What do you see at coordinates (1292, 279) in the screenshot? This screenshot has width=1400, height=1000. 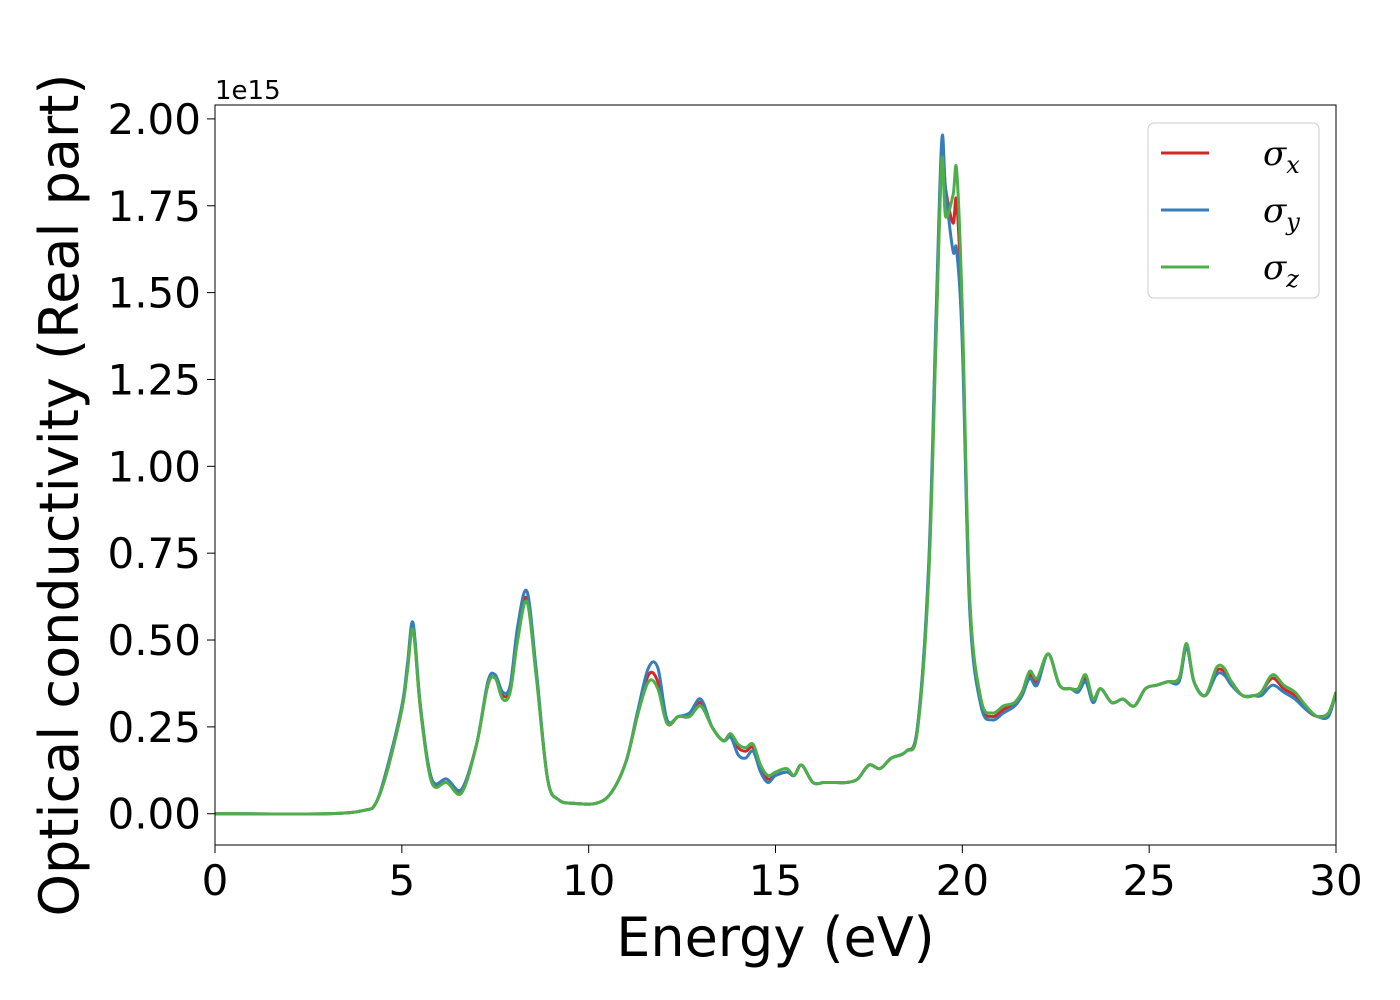 I see `legend-subscript: z` at bounding box center [1292, 279].